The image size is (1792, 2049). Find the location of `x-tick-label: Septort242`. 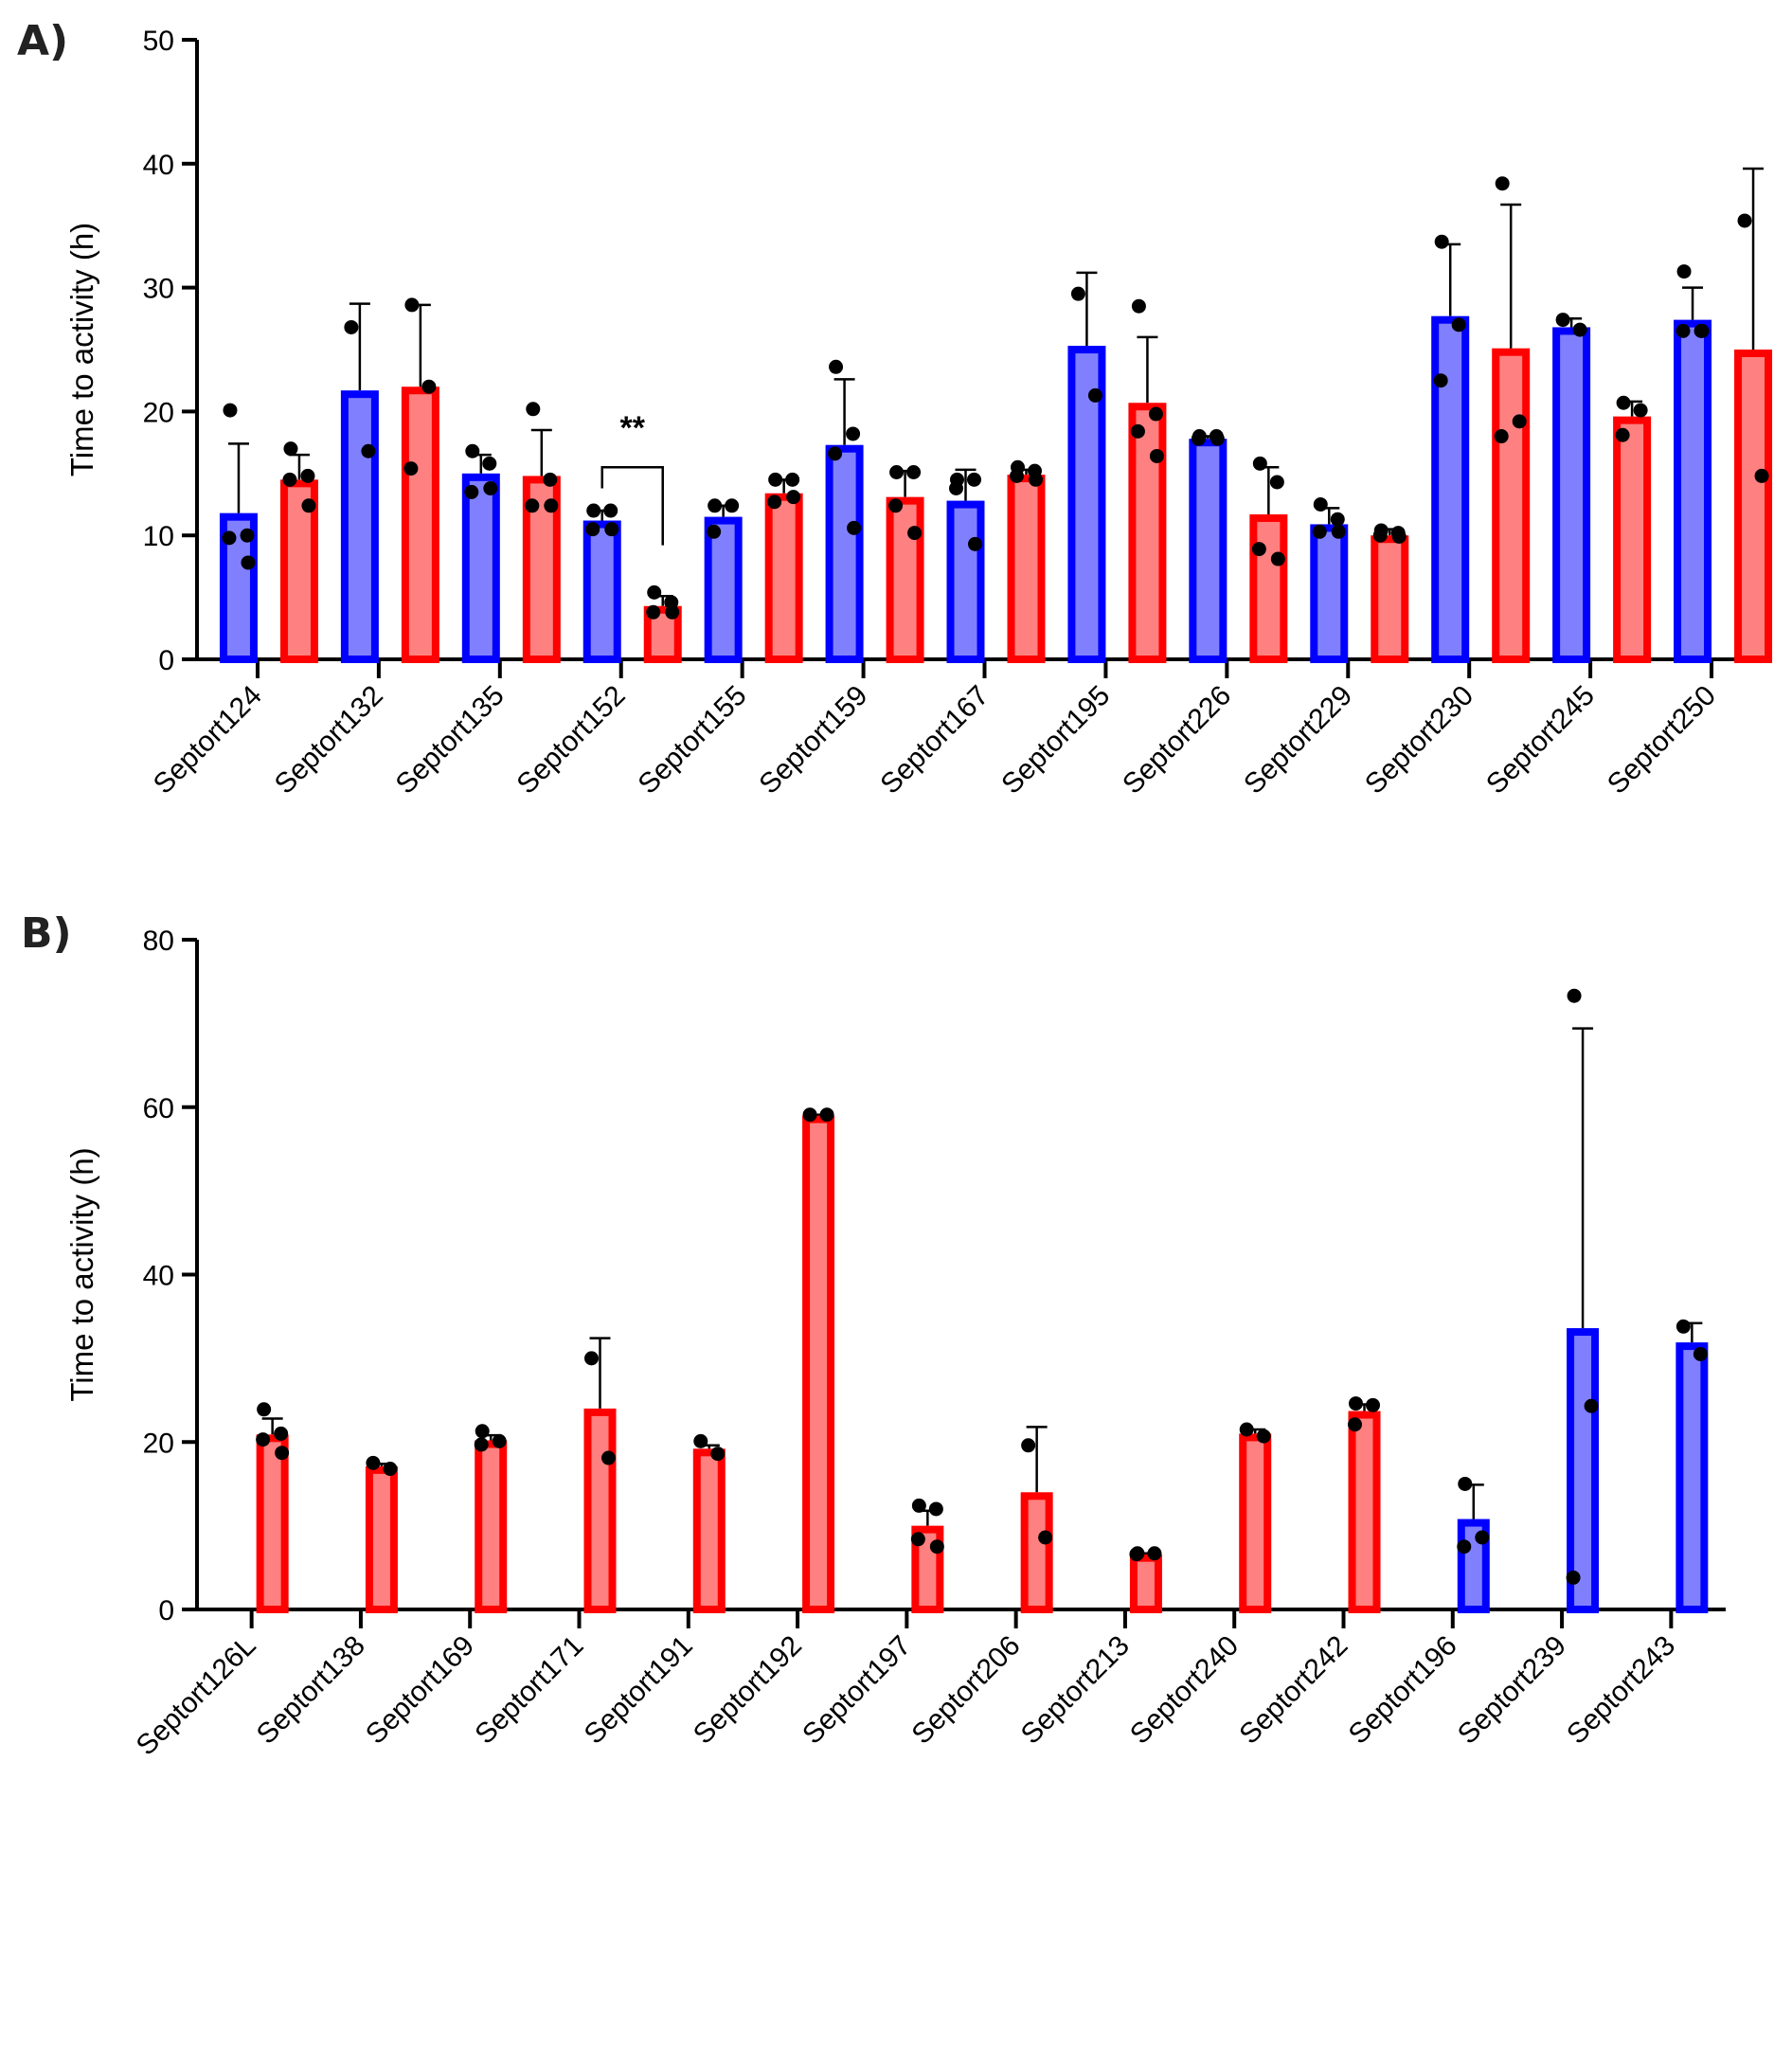

x-tick-label: Septort242 is located at coordinates (1293, 1690).